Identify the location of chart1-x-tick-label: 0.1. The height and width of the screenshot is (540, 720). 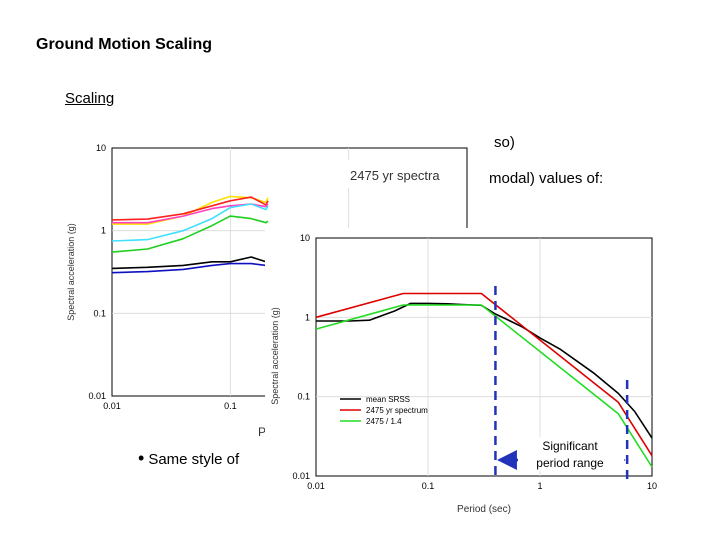
(230, 406).